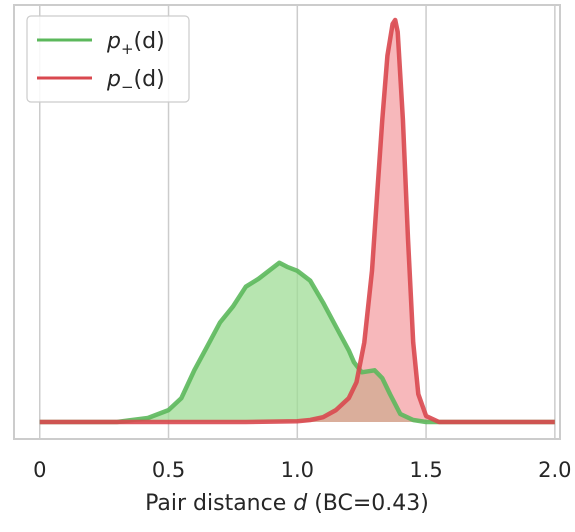  Describe the element at coordinates (168, 470) in the screenshot. I see `x-tick-label-1: 0.5` at that location.